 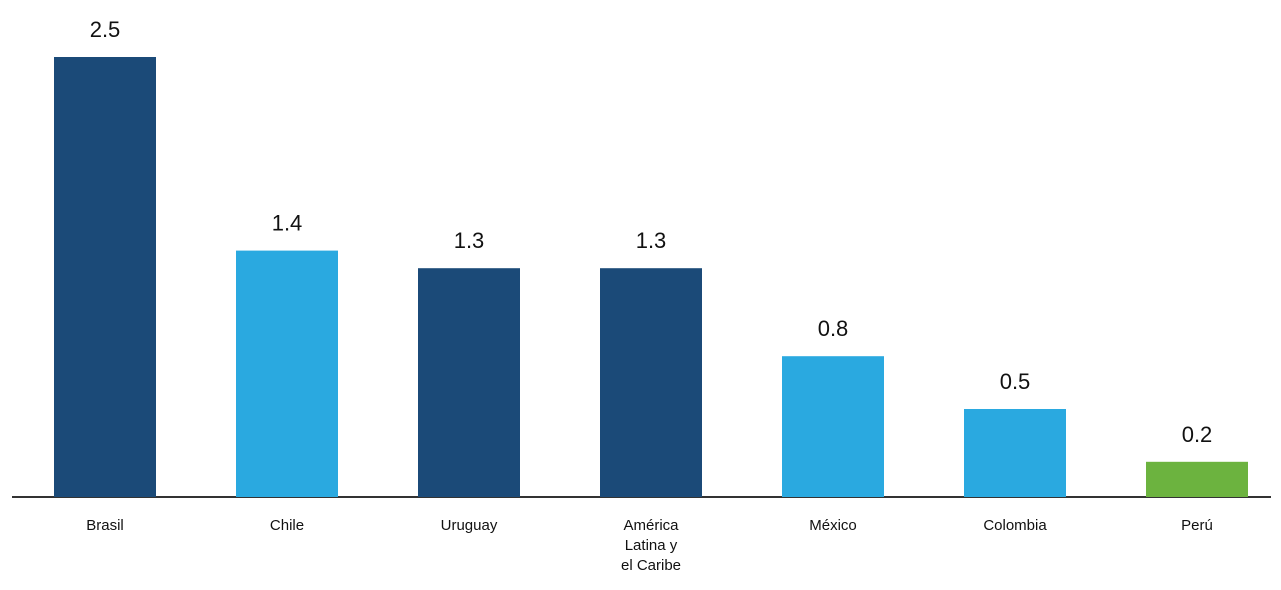 I want to click on bar-value-label: 2.5, so click(x=105, y=29).